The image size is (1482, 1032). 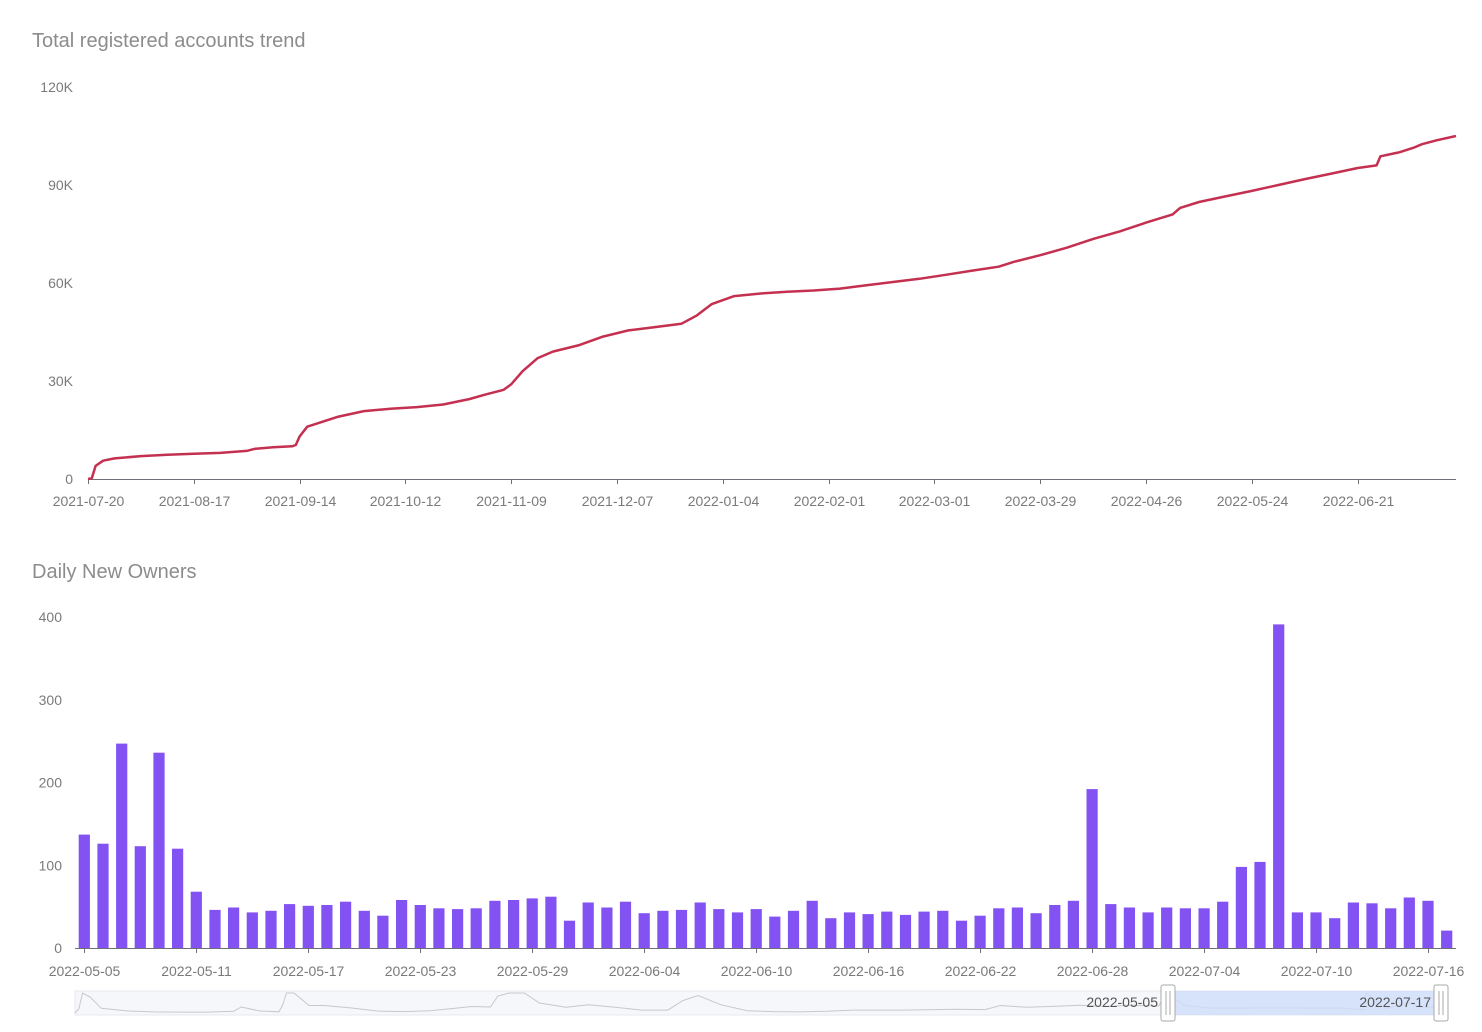 What do you see at coordinates (301, 501) in the screenshot?
I see `x-tick-label: 2021-09-14` at bounding box center [301, 501].